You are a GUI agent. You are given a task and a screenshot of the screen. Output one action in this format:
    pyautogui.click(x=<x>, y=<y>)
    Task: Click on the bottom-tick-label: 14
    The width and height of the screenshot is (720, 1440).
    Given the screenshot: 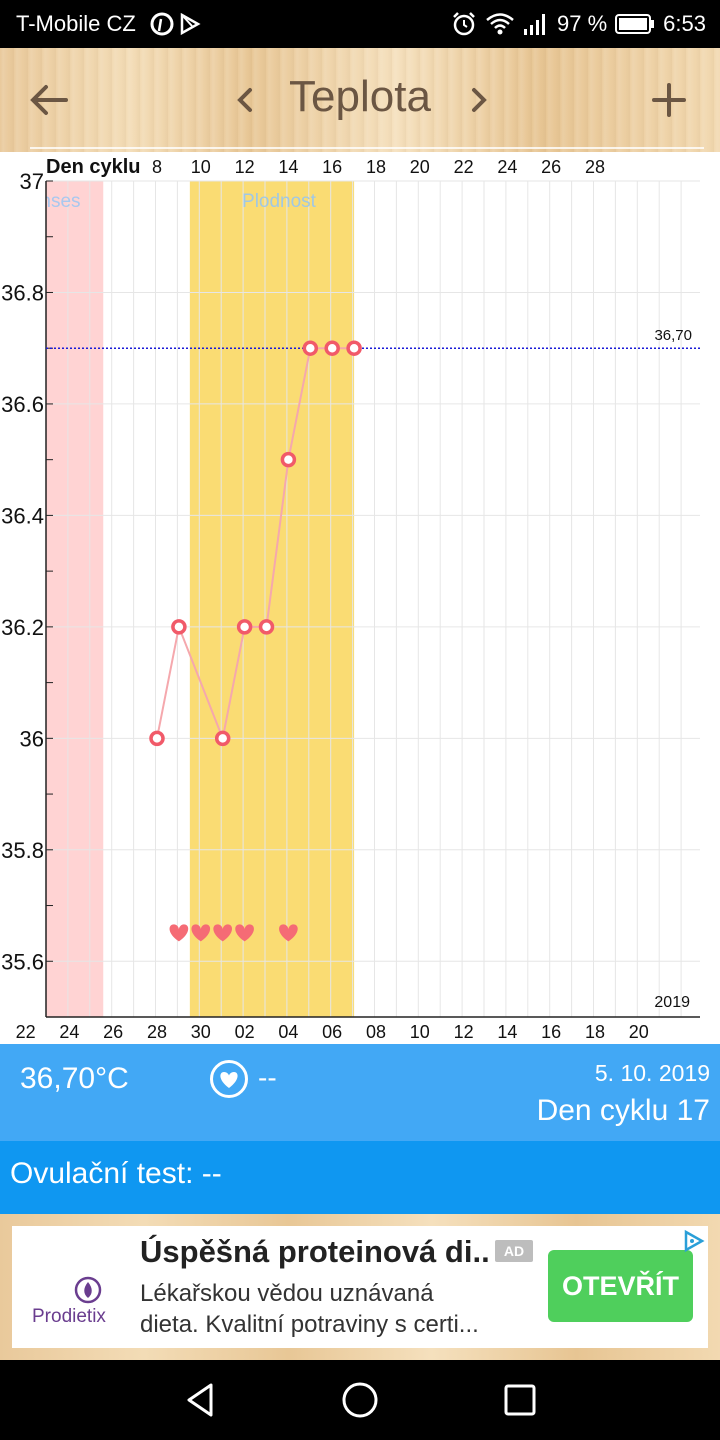 What is the action you would take?
    pyautogui.click(x=507, y=1032)
    